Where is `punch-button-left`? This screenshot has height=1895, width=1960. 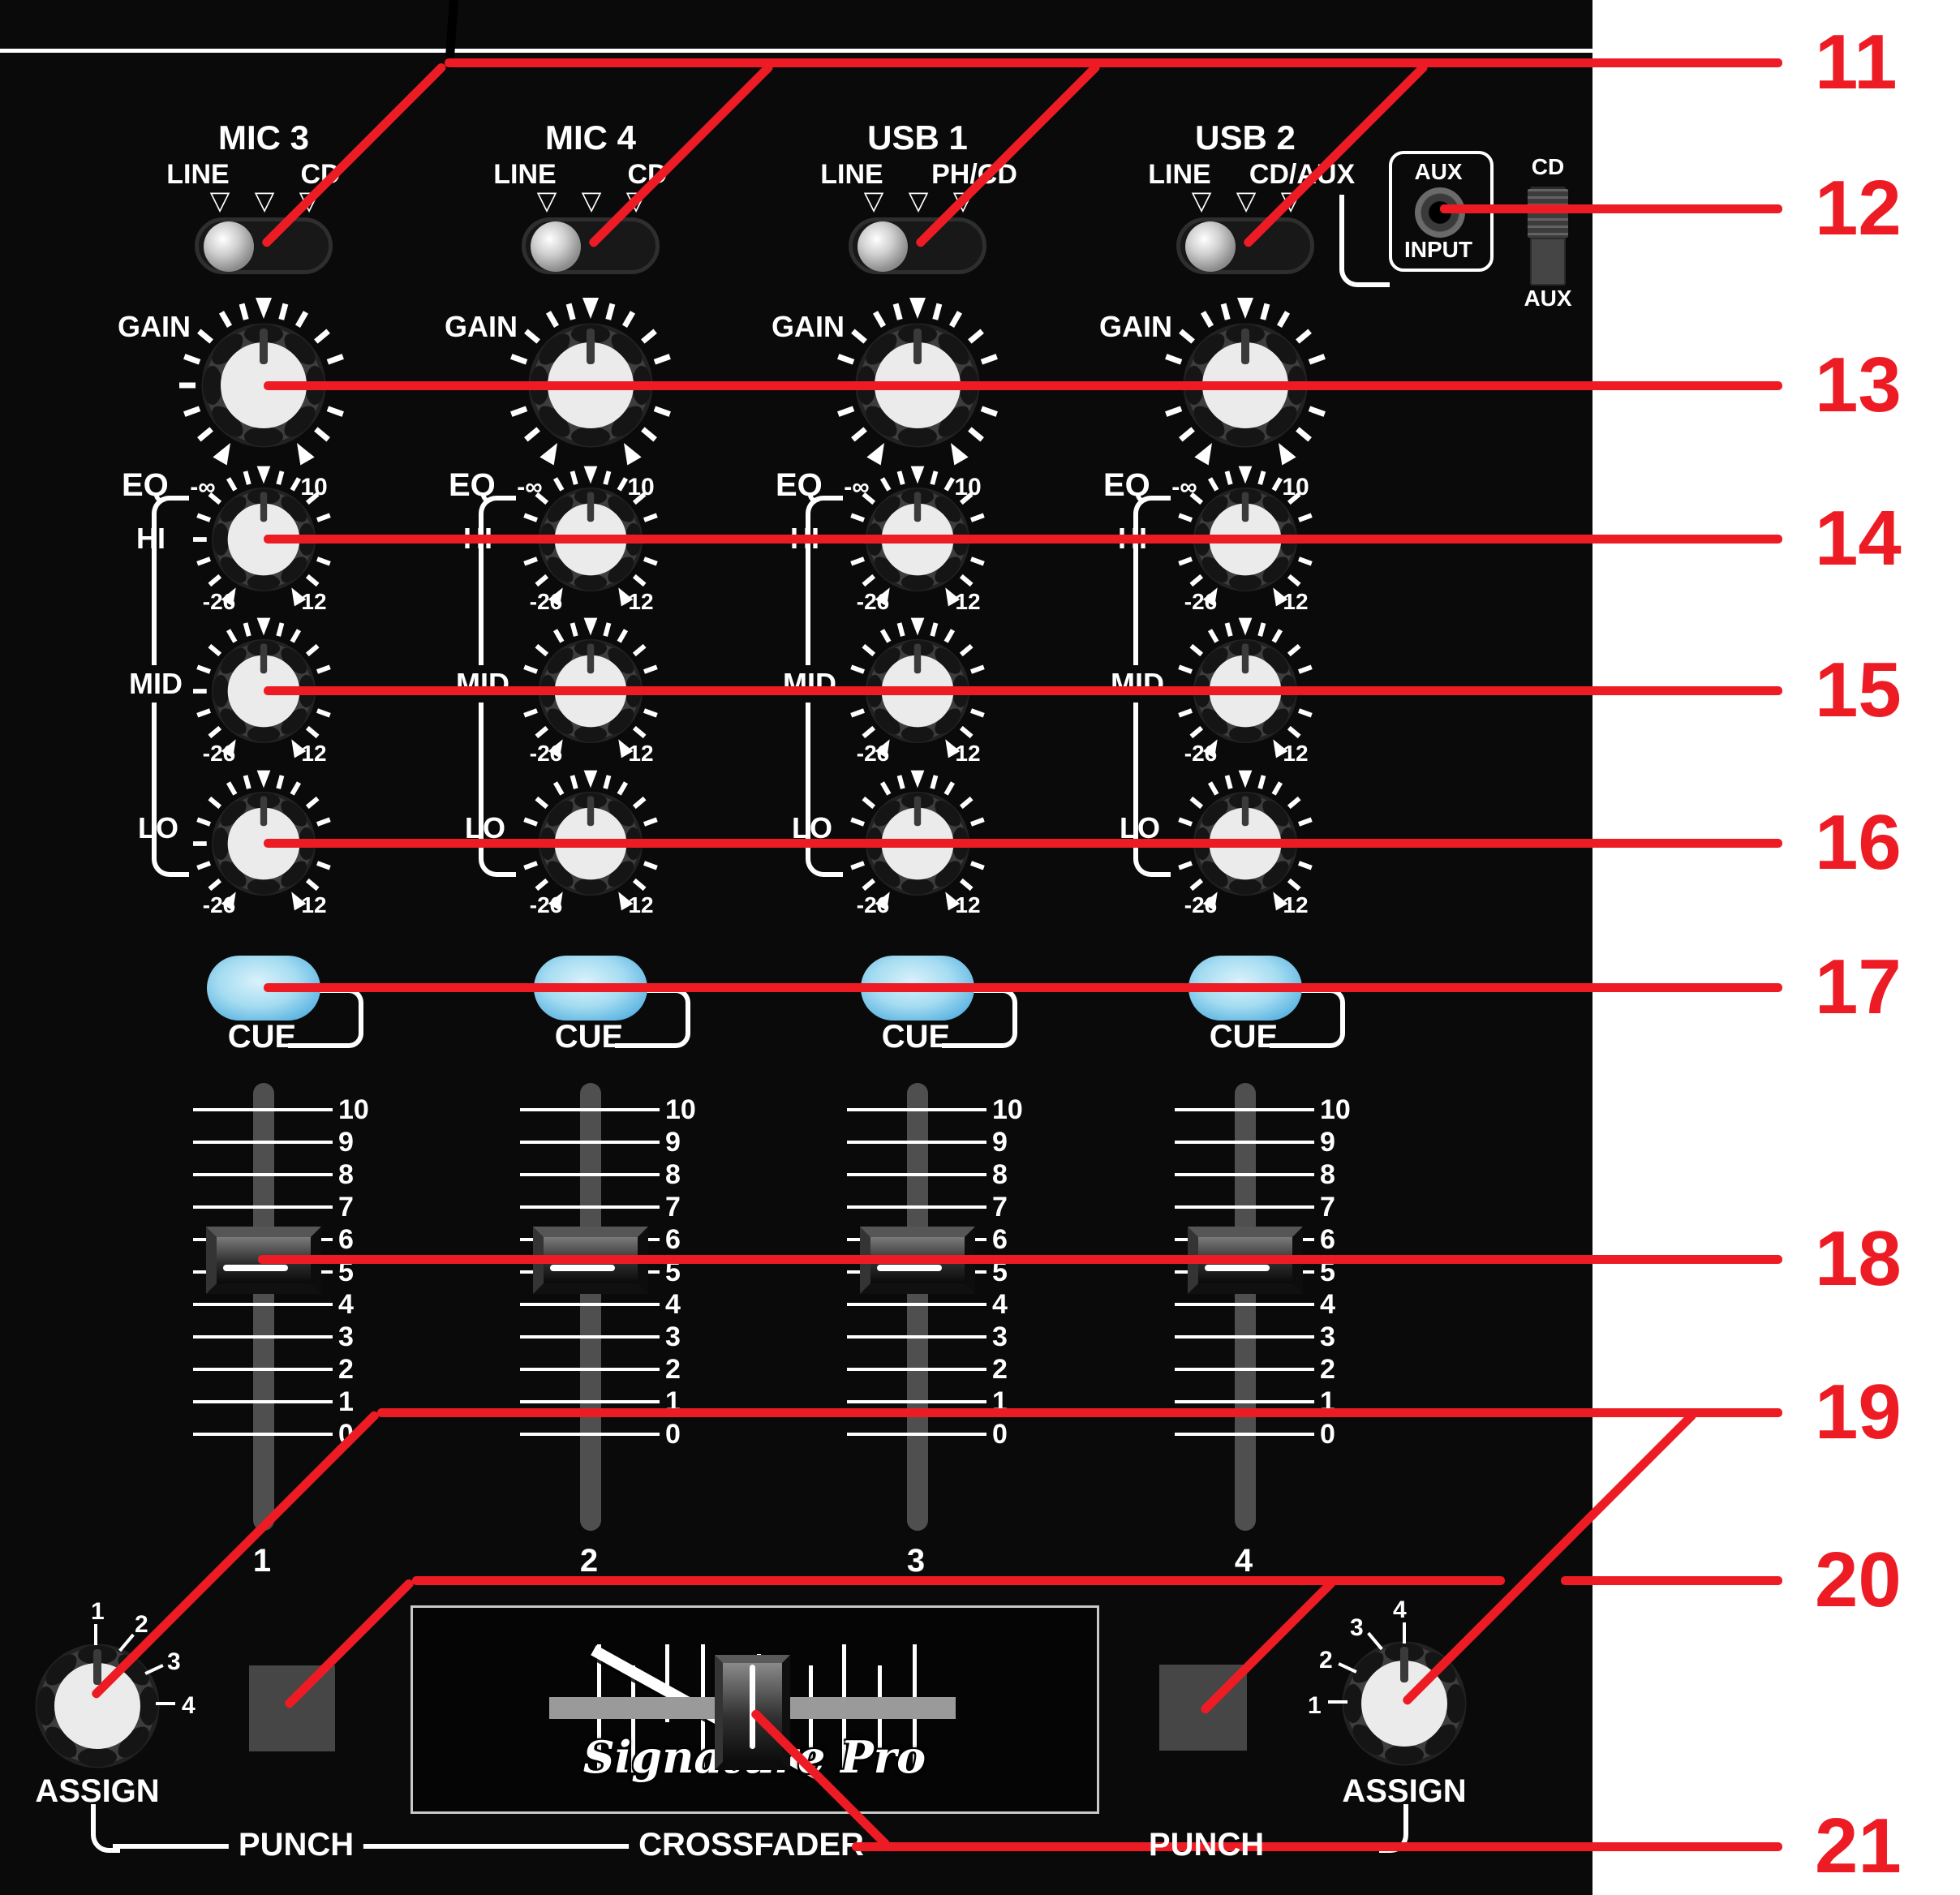 punch-button-left is located at coordinates (292, 1708).